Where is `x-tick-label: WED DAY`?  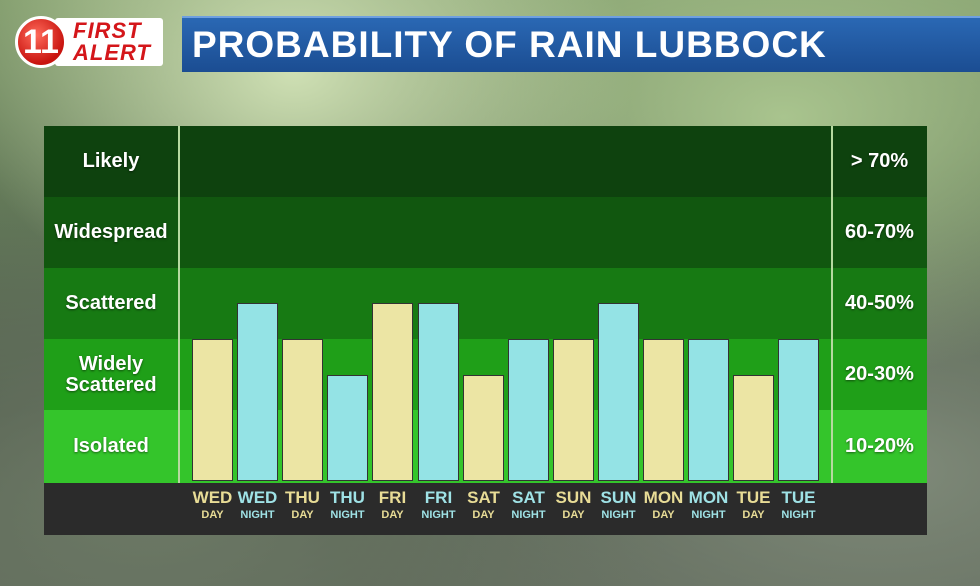 x-tick-label: WED DAY is located at coordinates (212, 504).